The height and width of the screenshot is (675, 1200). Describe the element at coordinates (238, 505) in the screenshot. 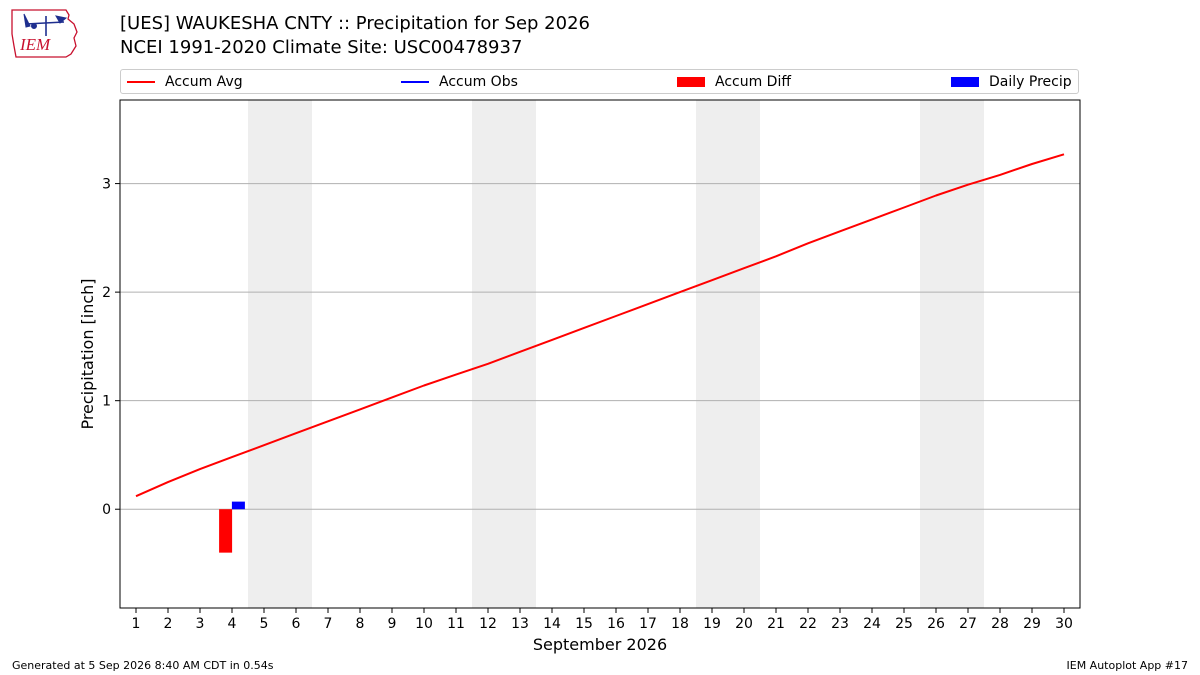

I see `bar-daily-precip` at that location.